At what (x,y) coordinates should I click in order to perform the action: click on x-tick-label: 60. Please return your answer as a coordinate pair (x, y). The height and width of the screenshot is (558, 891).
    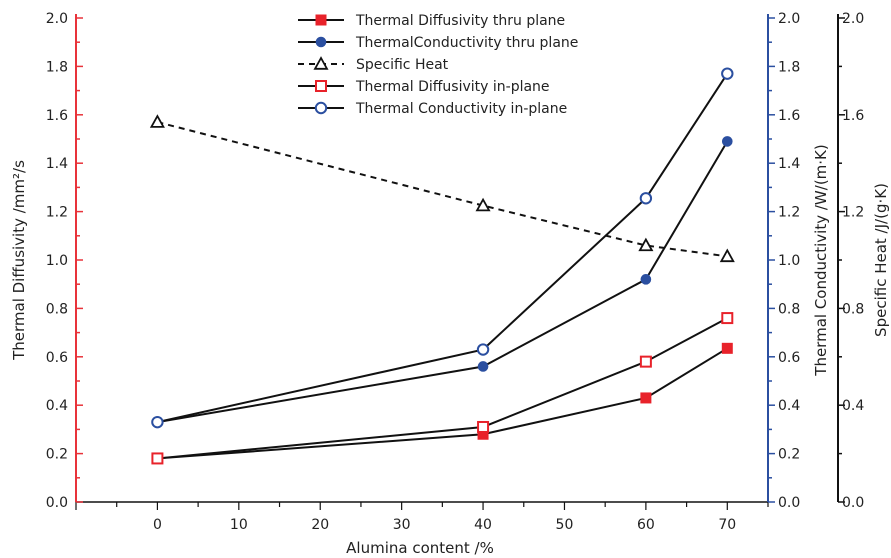
    Looking at the image, I should click on (646, 525).